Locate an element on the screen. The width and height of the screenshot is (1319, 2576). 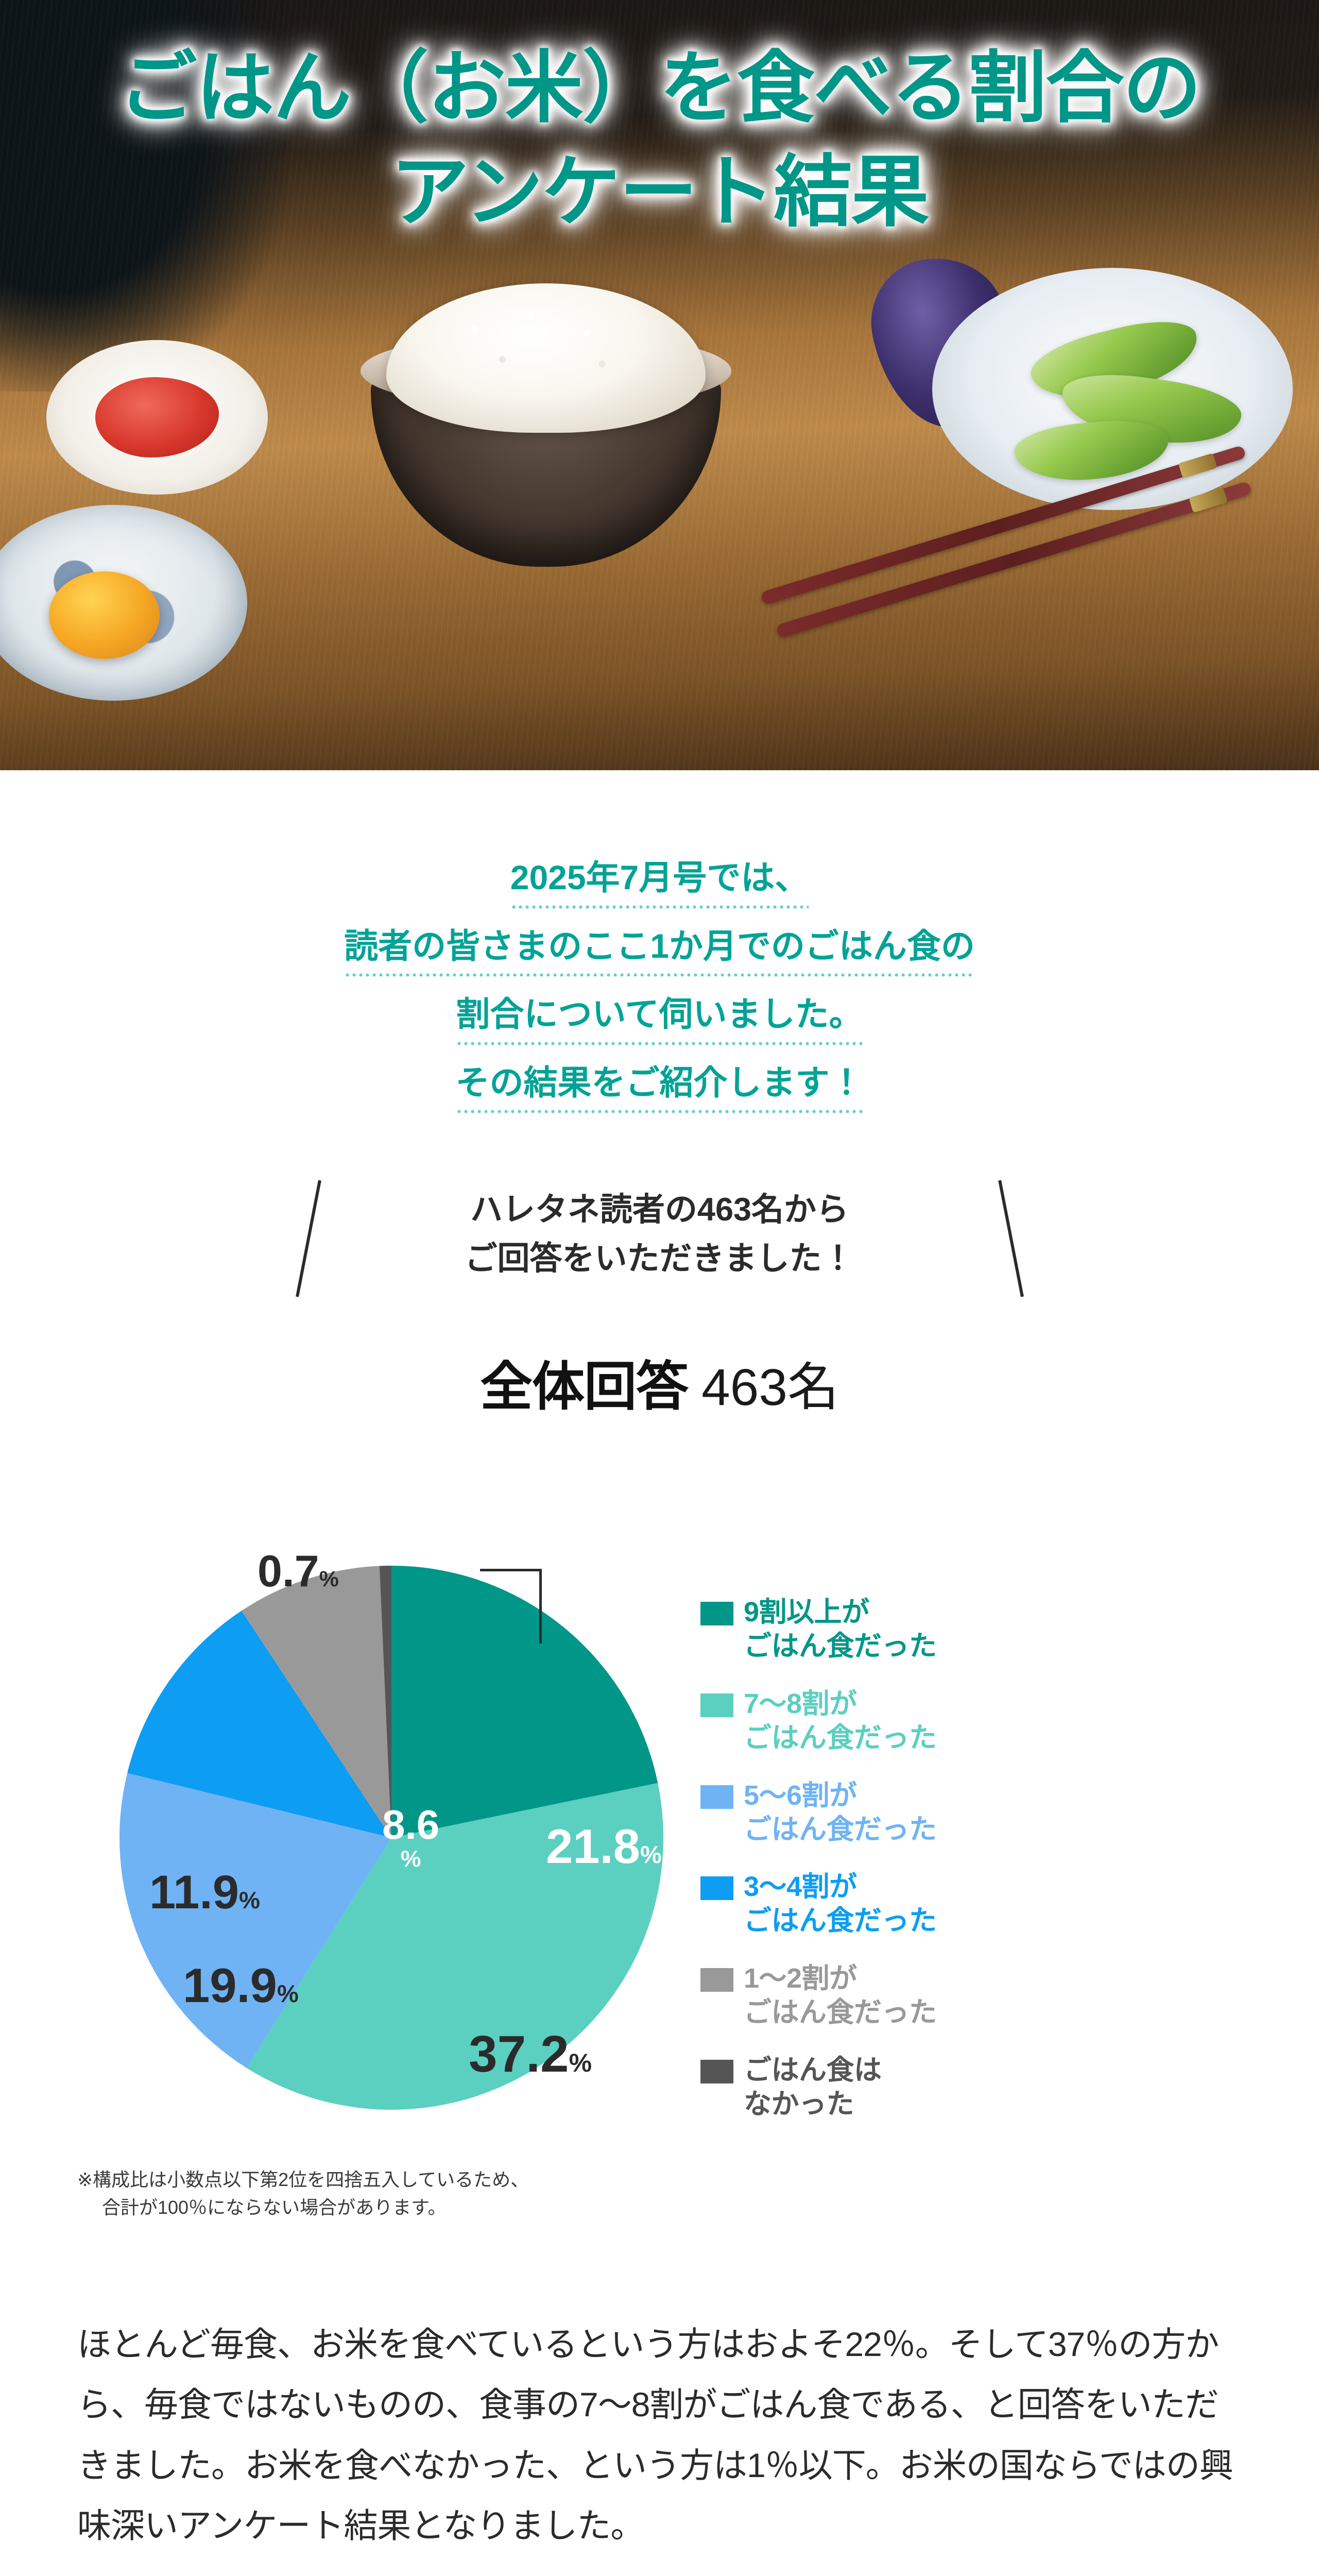
cooked-rice is located at coordinates (546, 358).